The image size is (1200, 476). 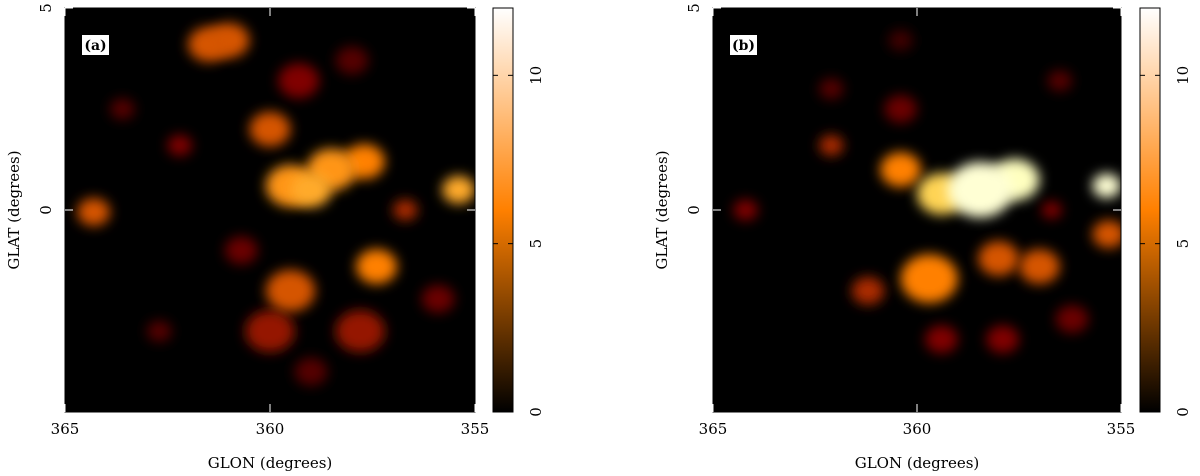 I want to click on panel-label: (a), so click(x=95, y=46).